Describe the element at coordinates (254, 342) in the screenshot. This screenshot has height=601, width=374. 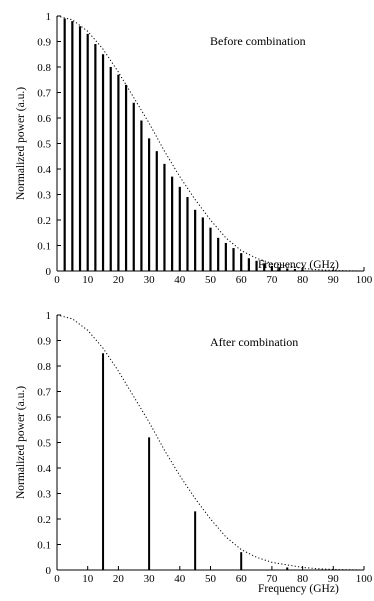
I see `chart-annotation: After combination` at that location.